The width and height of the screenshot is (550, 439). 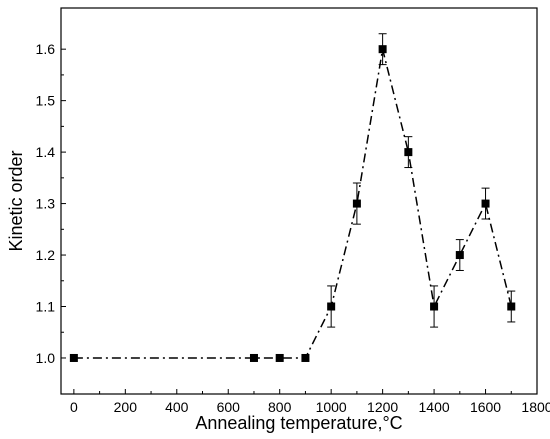 What do you see at coordinates (46, 101) in the screenshot?
I see `y-tick-label: 1.5` at bounding box center [46, 101].